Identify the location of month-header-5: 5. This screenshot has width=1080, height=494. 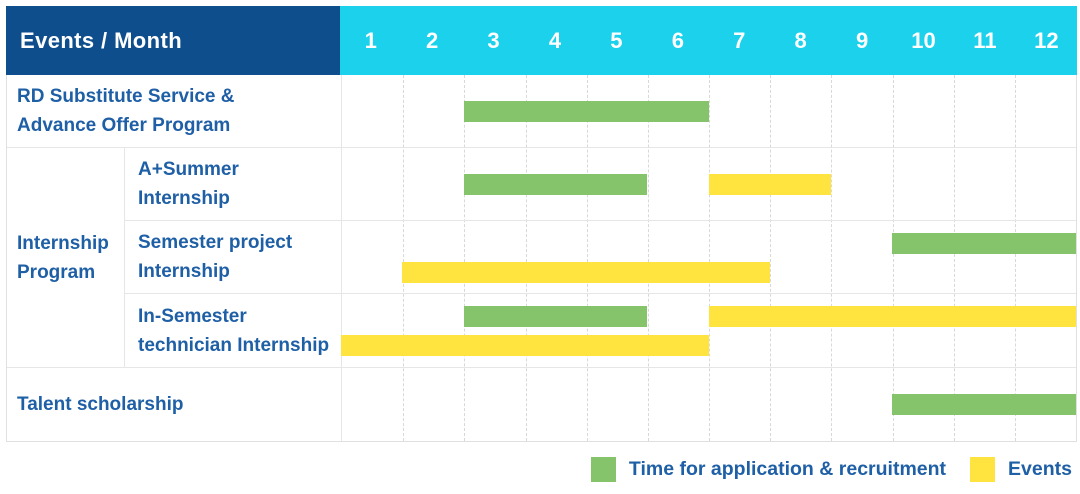
(616, 40).